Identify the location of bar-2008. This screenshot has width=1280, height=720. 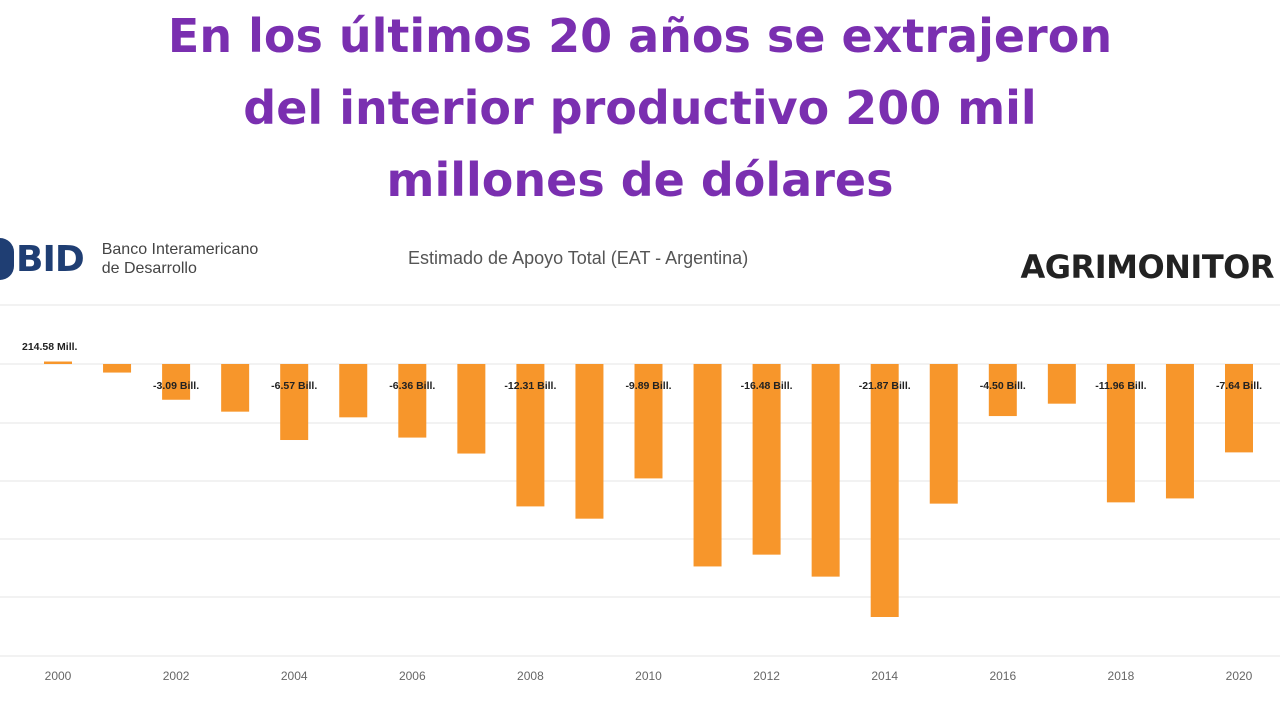
(530, 435).